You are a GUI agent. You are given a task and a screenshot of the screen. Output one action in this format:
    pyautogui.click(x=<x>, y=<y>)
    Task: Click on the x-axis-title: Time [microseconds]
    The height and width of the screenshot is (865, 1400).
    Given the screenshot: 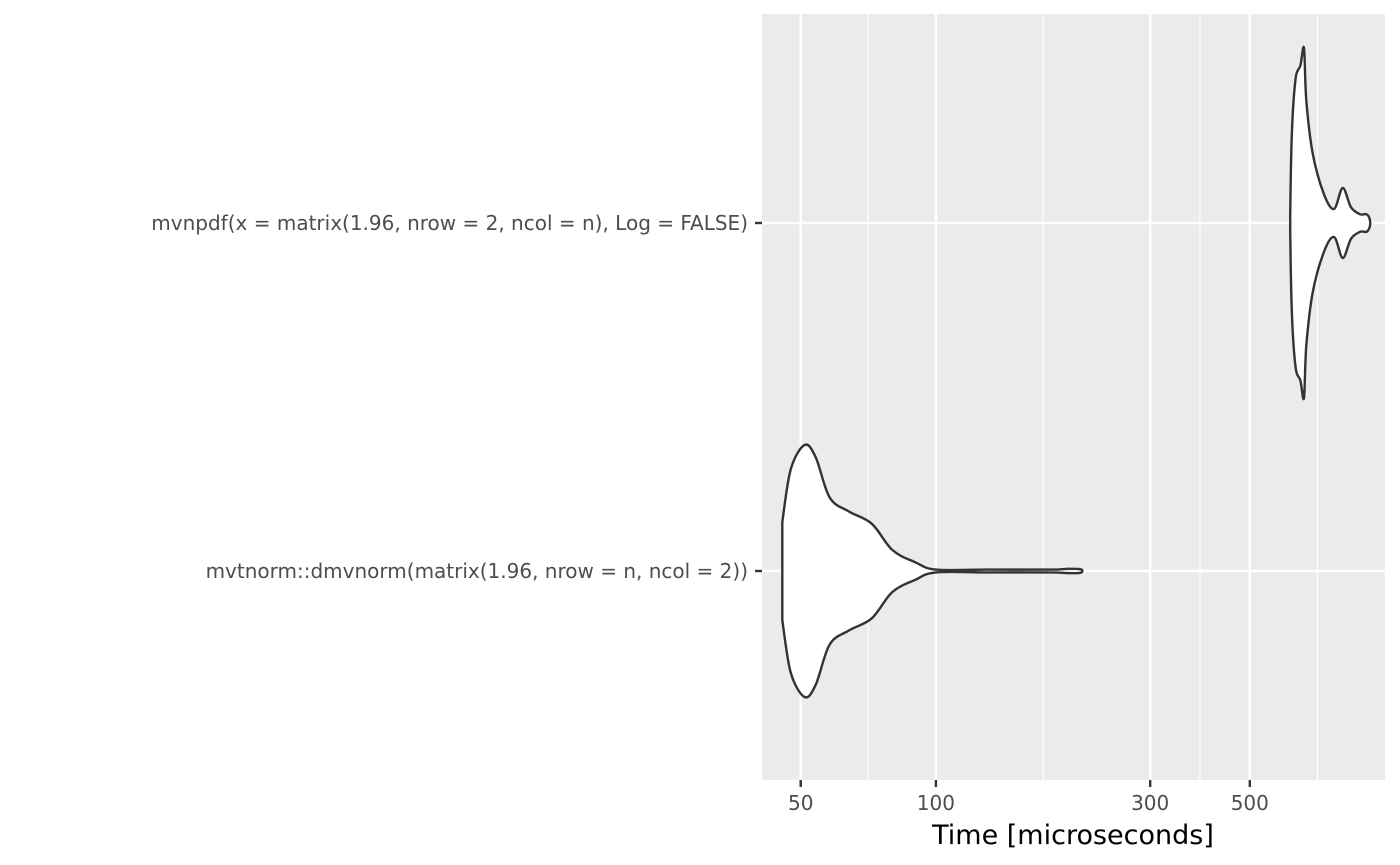 What is the action you would take?
    pyautogui.click(x=1072, y=835)
    